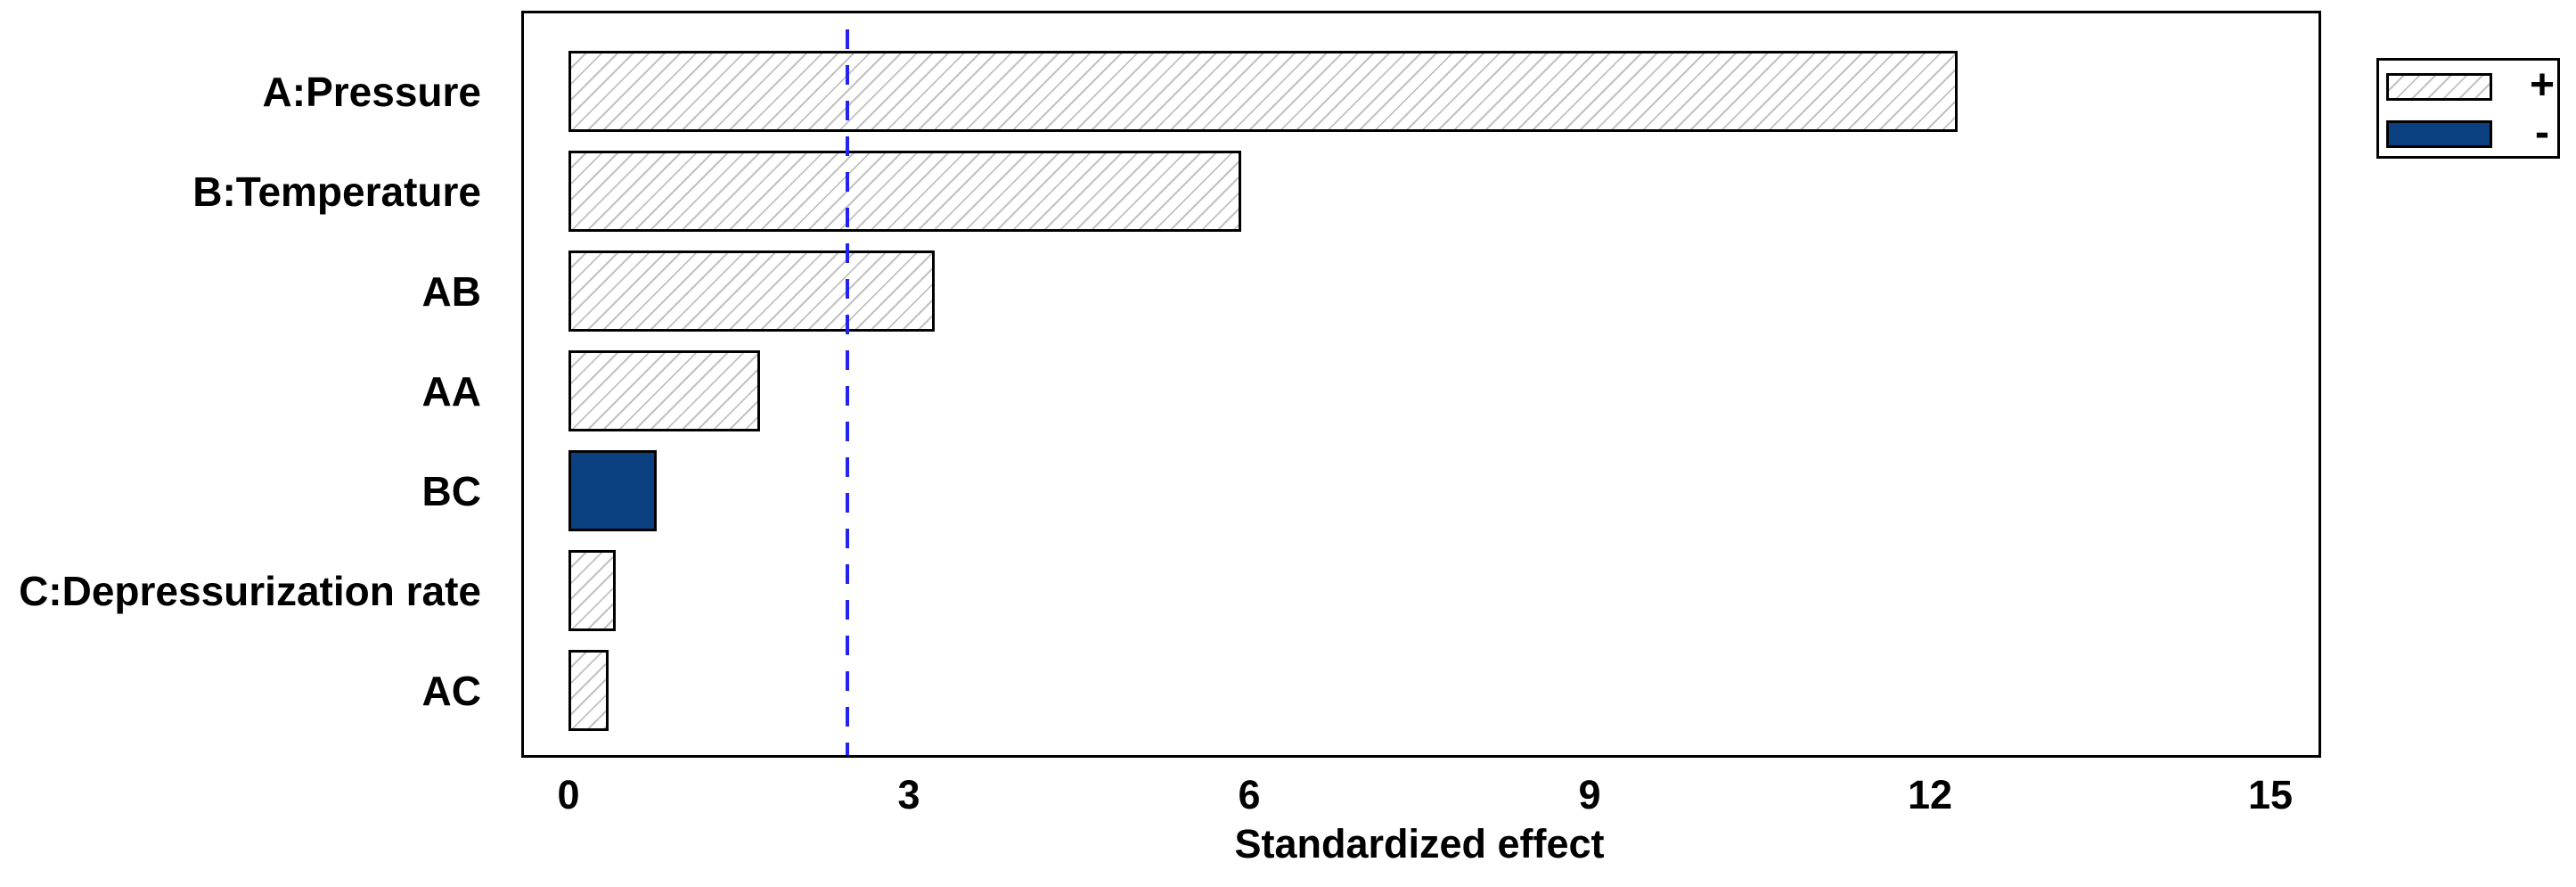  Describe the element at coordinates (908, 794) in the screenshot. I see `x-tick-3: 3` at that location.